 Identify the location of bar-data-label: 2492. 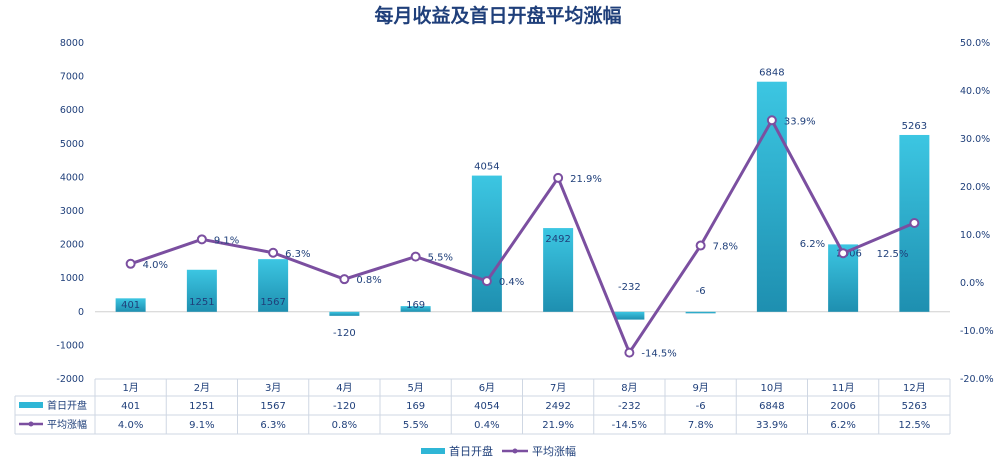
(557, 239).